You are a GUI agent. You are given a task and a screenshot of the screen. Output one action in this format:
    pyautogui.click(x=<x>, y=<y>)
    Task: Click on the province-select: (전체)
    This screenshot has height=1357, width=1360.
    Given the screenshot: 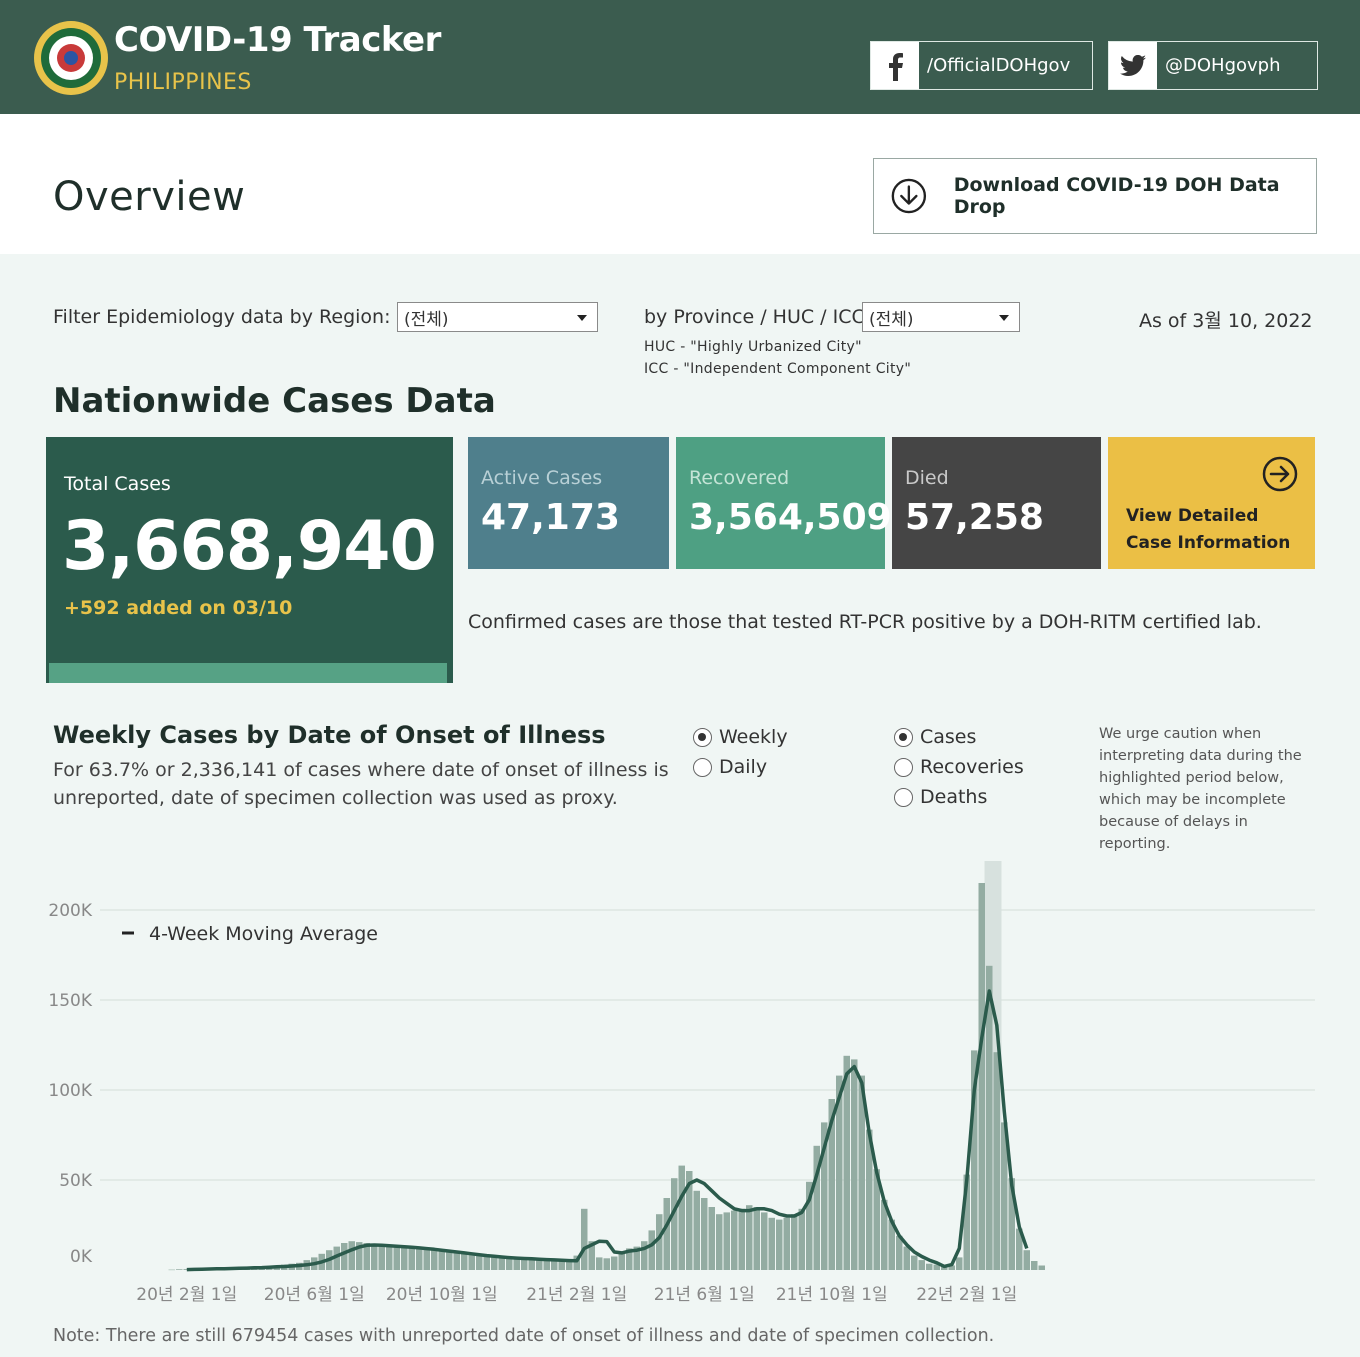 What is the action you would take?
    pyautogui.click(x=941, y=317)
    